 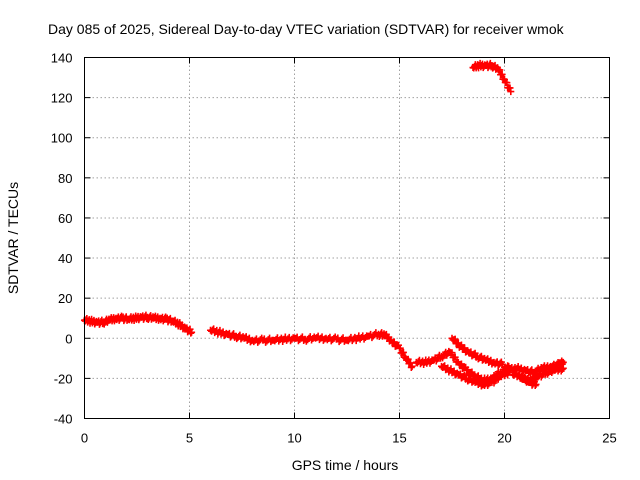 I want to click on y-tick-label: 20, so click(x=65, y=298).